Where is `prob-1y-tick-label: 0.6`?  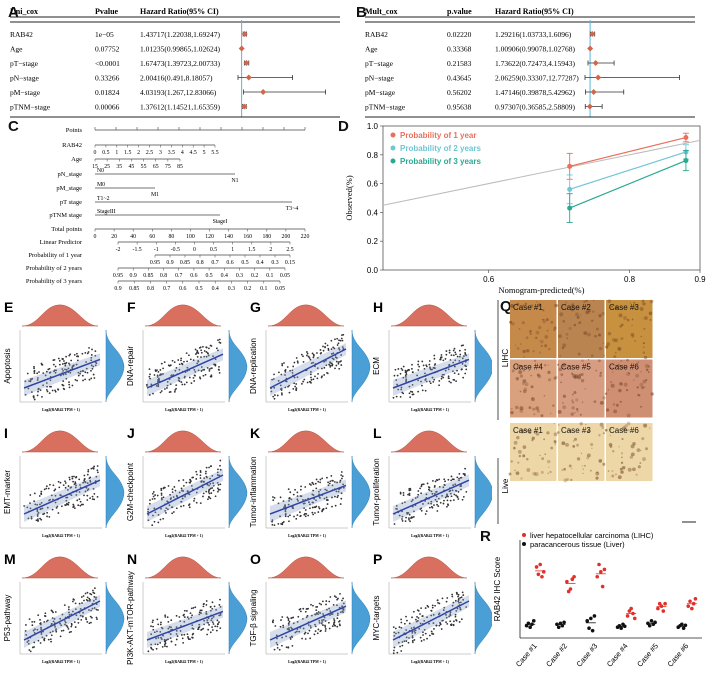
prob-1y-tick-label: 0.6 is located at coordinates (229, 263).